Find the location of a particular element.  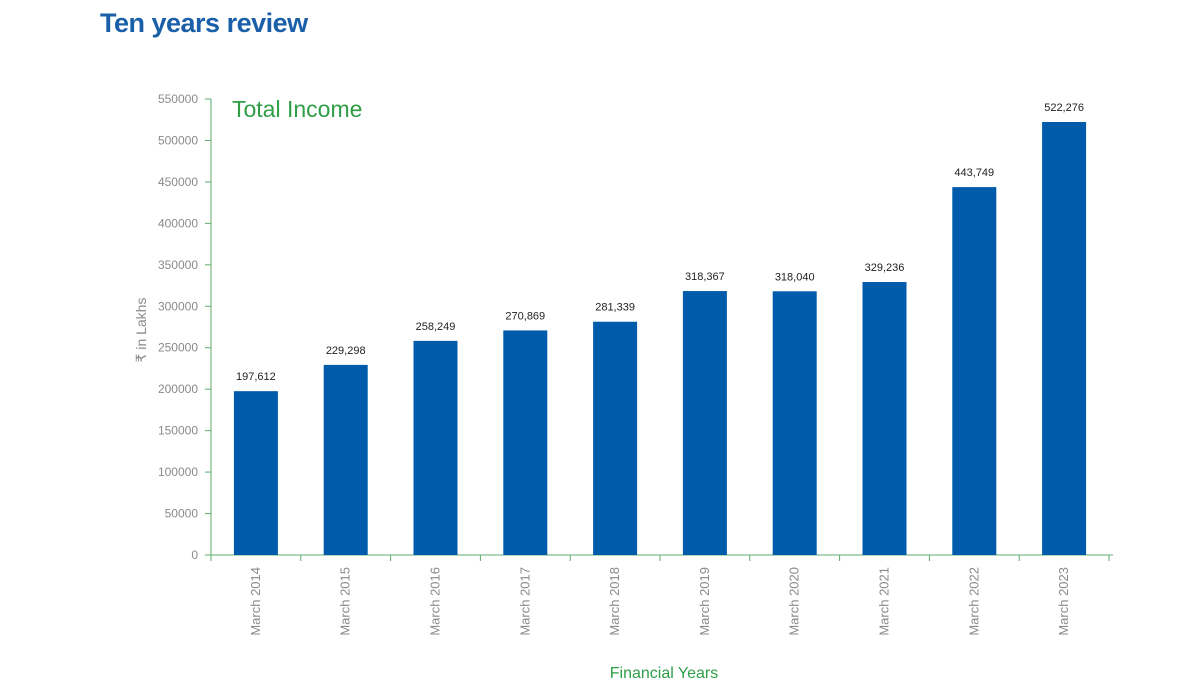

x-tick-label: March 2016 is located at coordinates (435, 601).